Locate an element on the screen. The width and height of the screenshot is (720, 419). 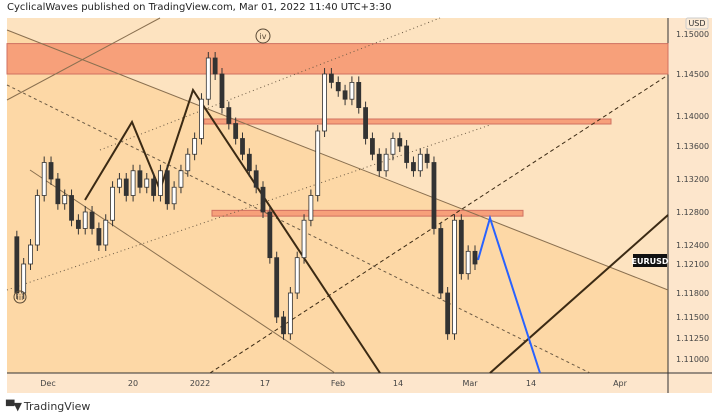
x-tick-label: 2022 is located at coordinates (200, 383).